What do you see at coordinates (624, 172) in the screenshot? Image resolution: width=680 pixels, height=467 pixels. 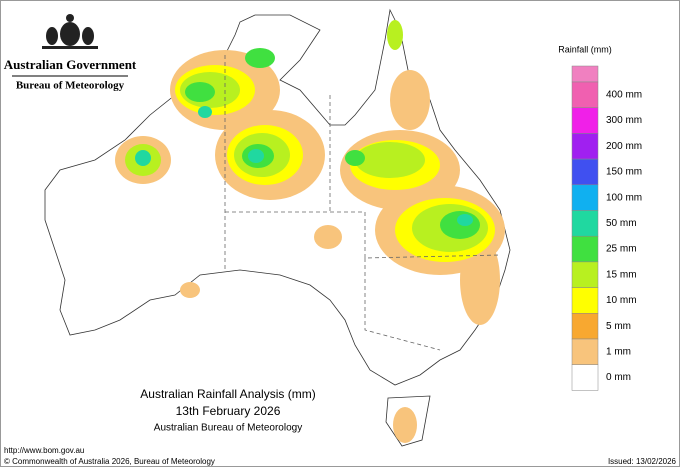 I see `legend-label: 150 mm` at bounding box center [624, 172].